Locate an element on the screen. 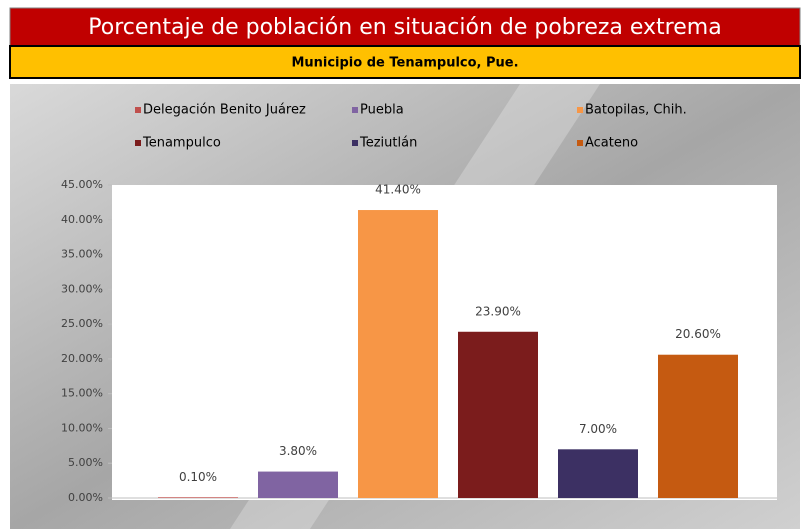  chart-subtitle: Municipio de Tenampulco, Pue. is located at coordinates (404, 63).